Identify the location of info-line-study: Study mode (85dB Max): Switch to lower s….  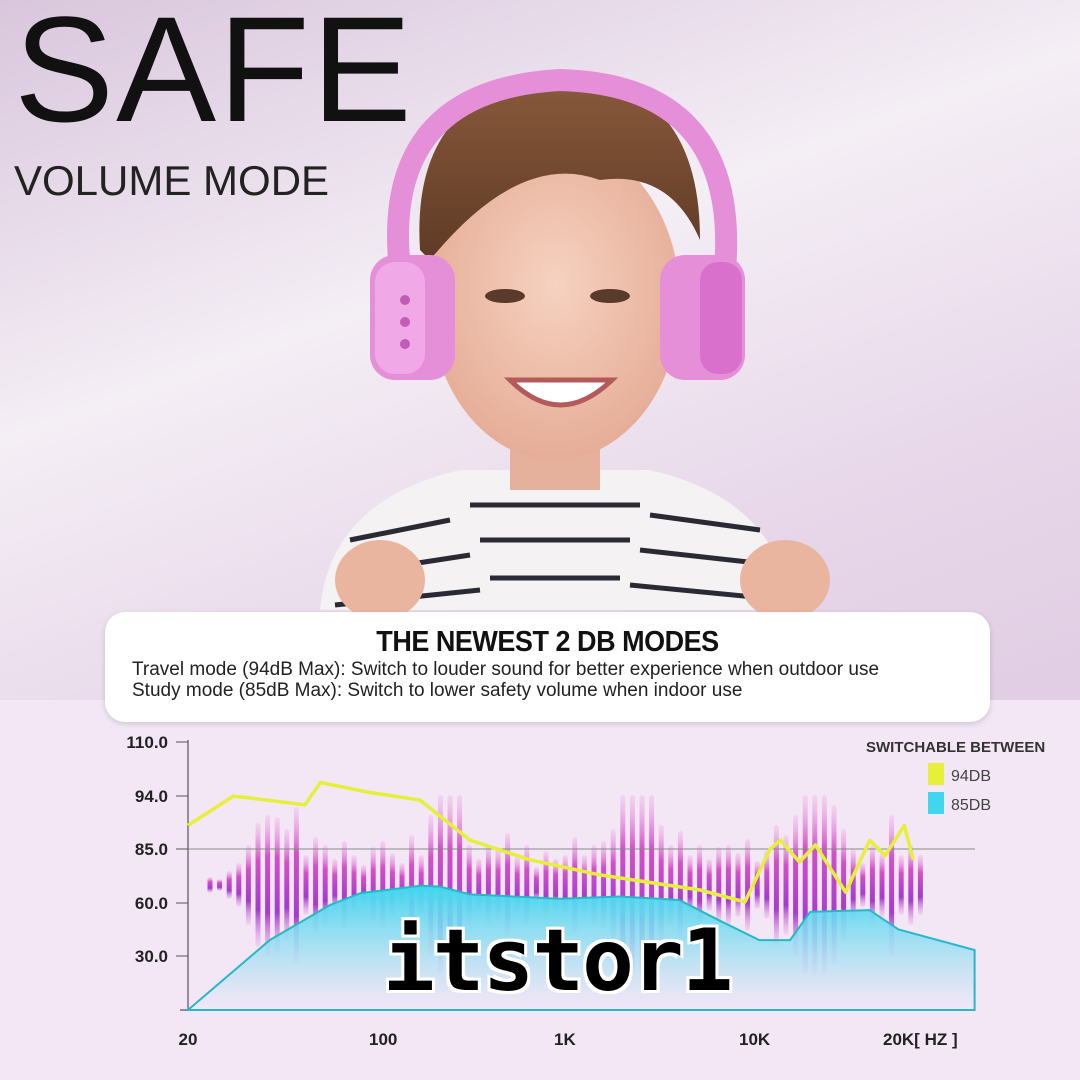
(437, 690).